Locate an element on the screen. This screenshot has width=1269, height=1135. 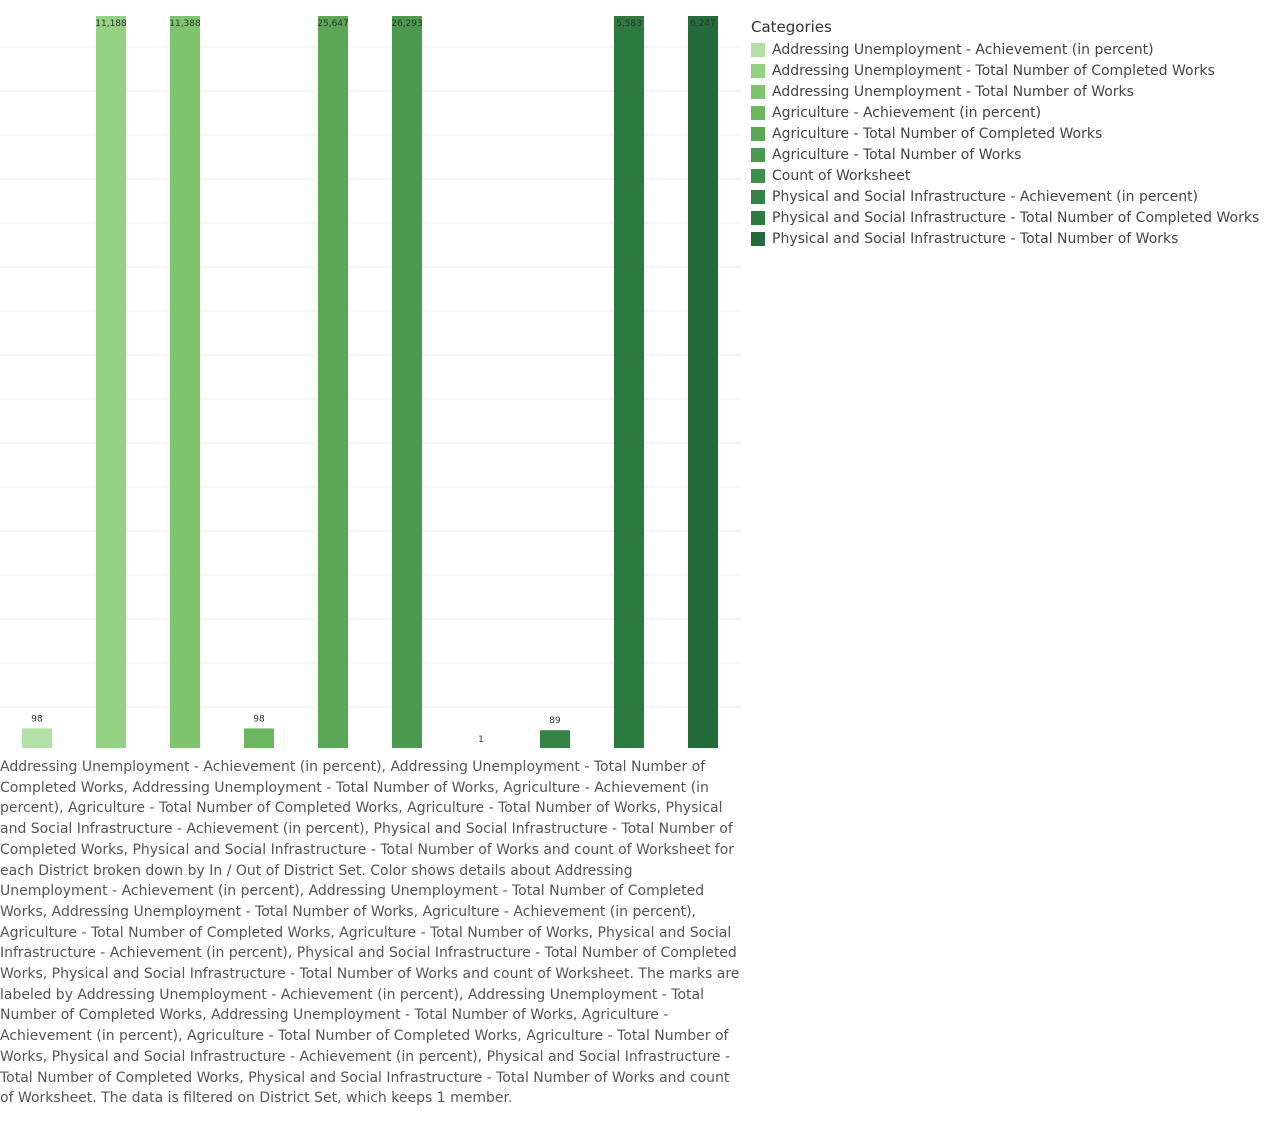
bar-value-label: 25,647 is located at coordinates (333, 24).